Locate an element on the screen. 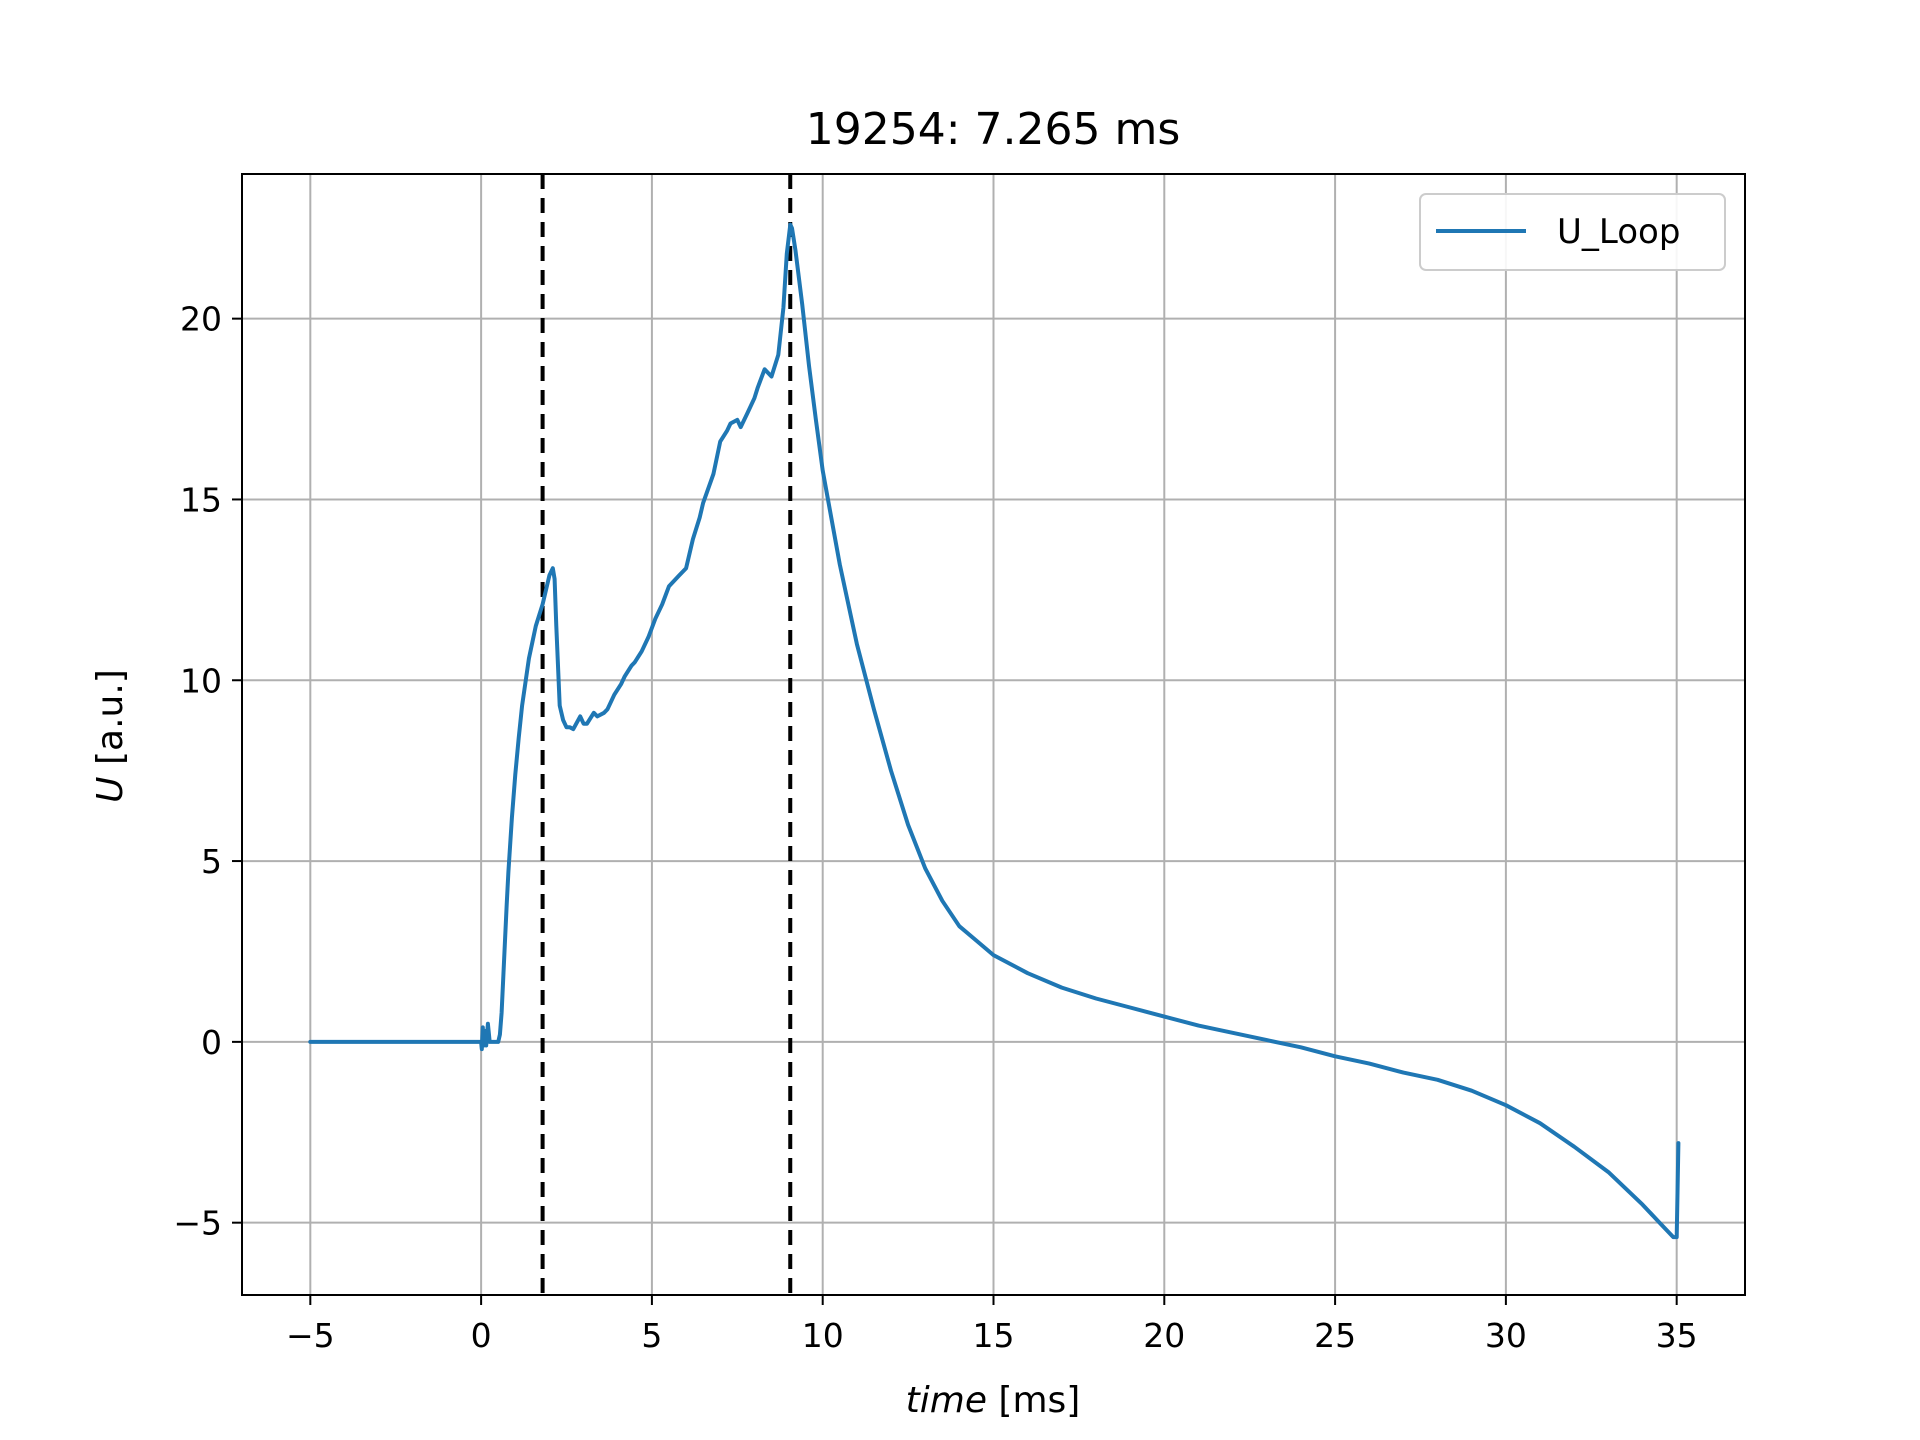 The height and width of the screenshot is (1440, 1920). y-axis-label-unit: [a.u.] is located at coordinates (110, 722).